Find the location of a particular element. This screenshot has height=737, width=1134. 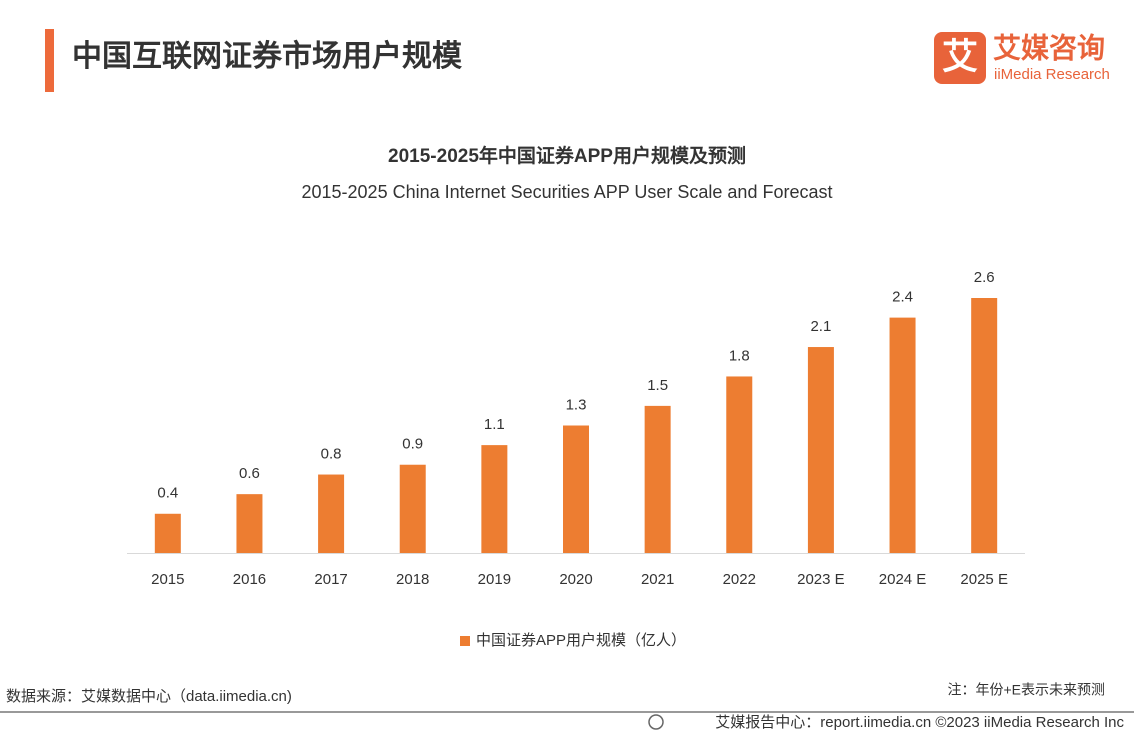

x-tick-label: 2022 is located at coordinates (739, 579).